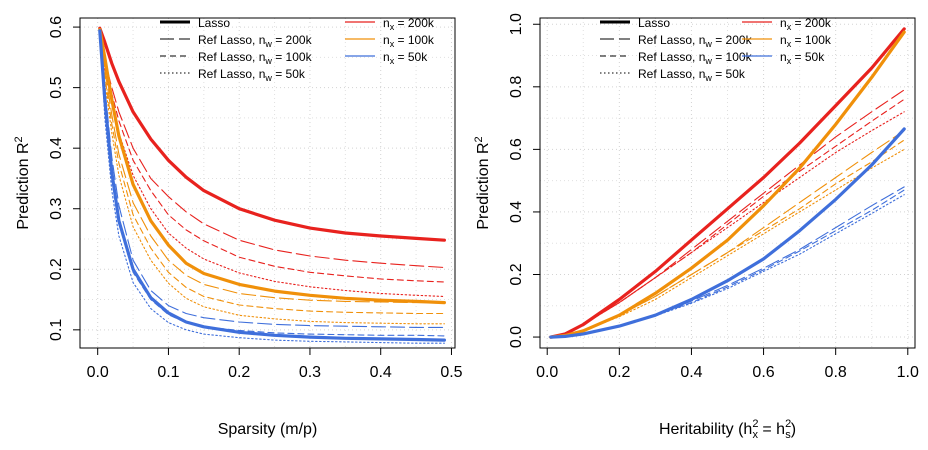  I want to click on y-tick-label: 0.0, so click(516, 337).